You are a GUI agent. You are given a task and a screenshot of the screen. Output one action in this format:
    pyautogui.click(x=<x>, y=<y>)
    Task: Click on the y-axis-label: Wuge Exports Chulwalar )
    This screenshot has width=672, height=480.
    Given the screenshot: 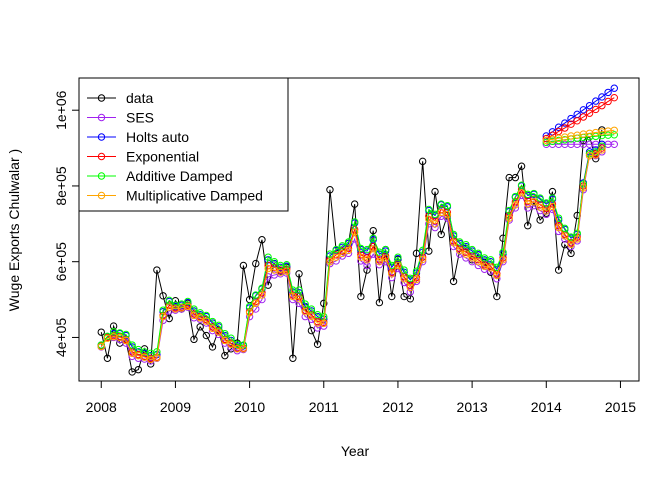 What is the action you would take?
    pyautogui.click(x=14, y=230)
    